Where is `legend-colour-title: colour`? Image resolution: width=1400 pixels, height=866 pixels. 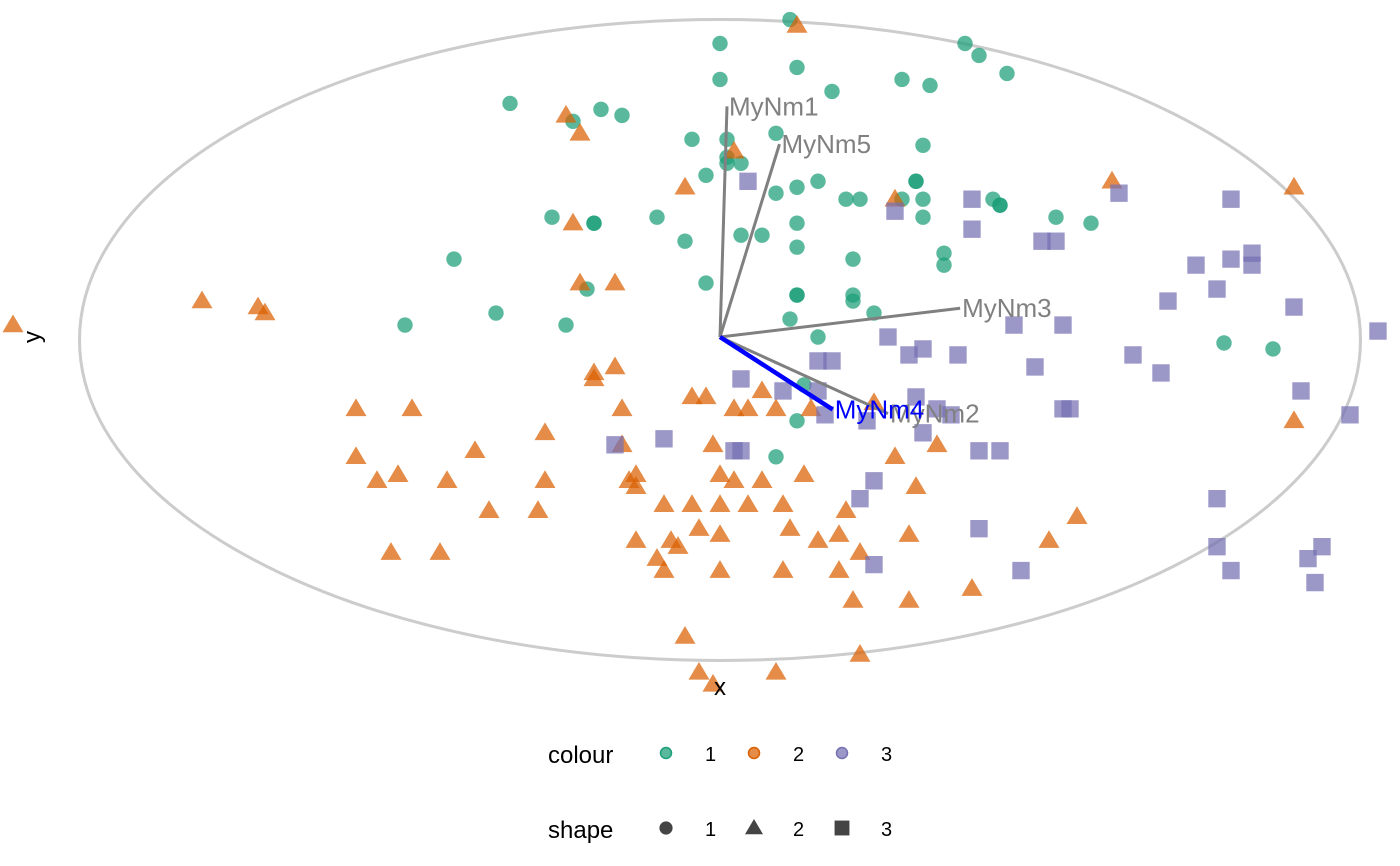
legend-colour-title: colour is located at coordinates (580, 755).